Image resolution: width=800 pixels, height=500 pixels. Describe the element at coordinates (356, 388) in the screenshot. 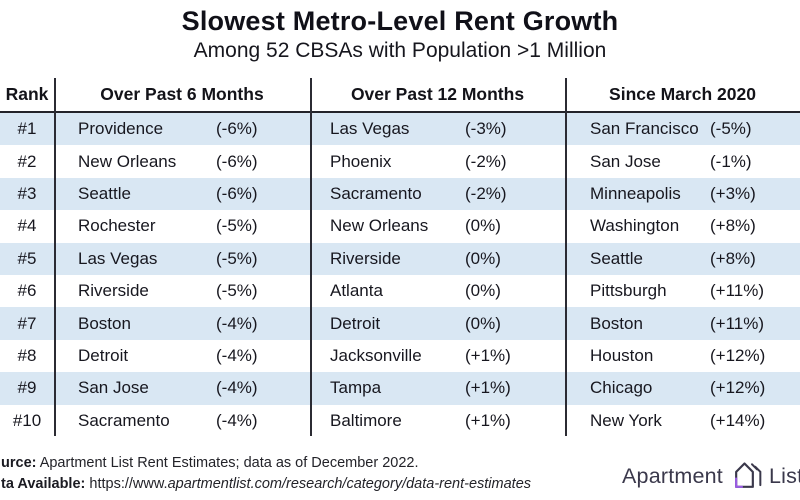

I see `city-name: Tampa` at that location.